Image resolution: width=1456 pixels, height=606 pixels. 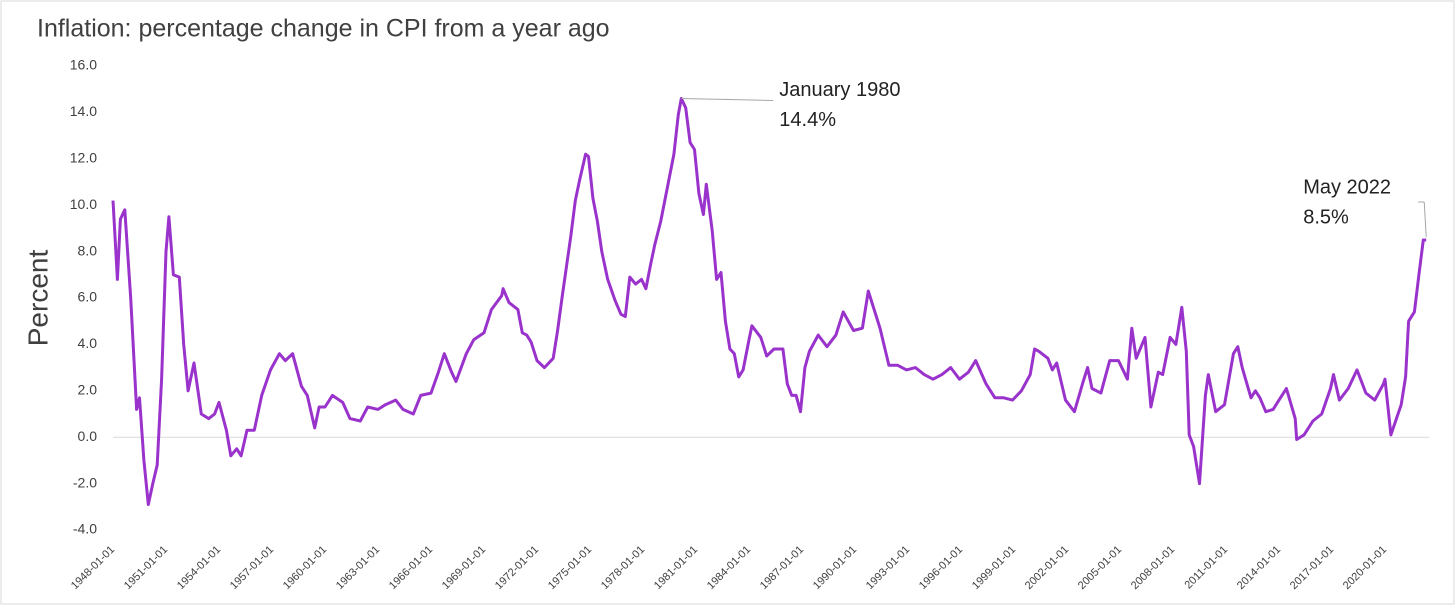 What do you see at coordinates (1326, 217) in the screenshot?
I see `annotation-text: 8.5%` at bounding box center [1326, 217].